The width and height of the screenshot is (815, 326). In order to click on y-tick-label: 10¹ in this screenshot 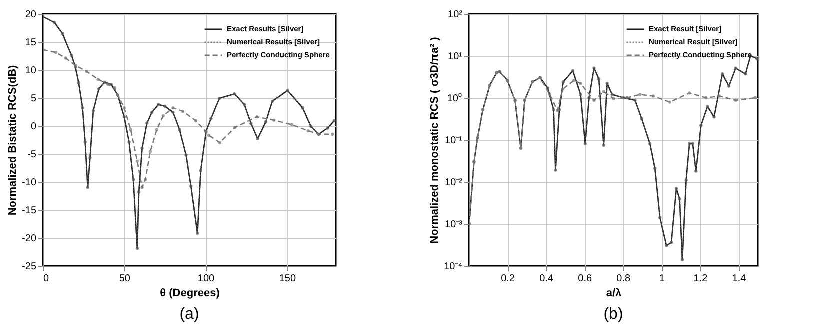, I will do `click(456, 57)`.